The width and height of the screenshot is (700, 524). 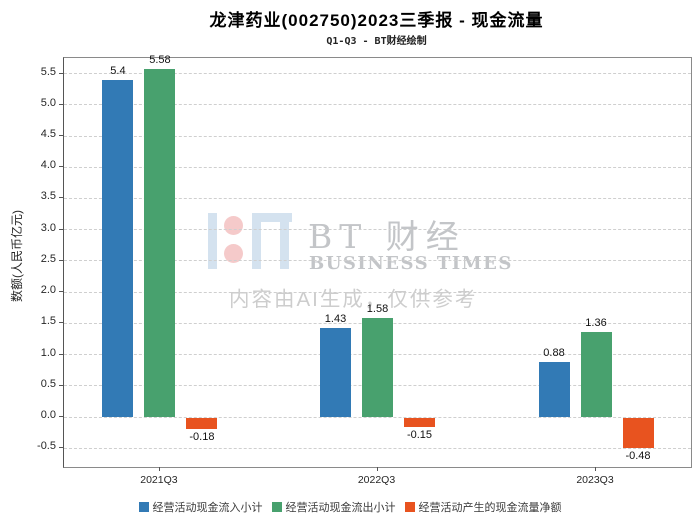 What do you see at coordinates (48, 134) in the screenshot?
I see `y-tick-label: 4.5` at bounding box center [48, 134].